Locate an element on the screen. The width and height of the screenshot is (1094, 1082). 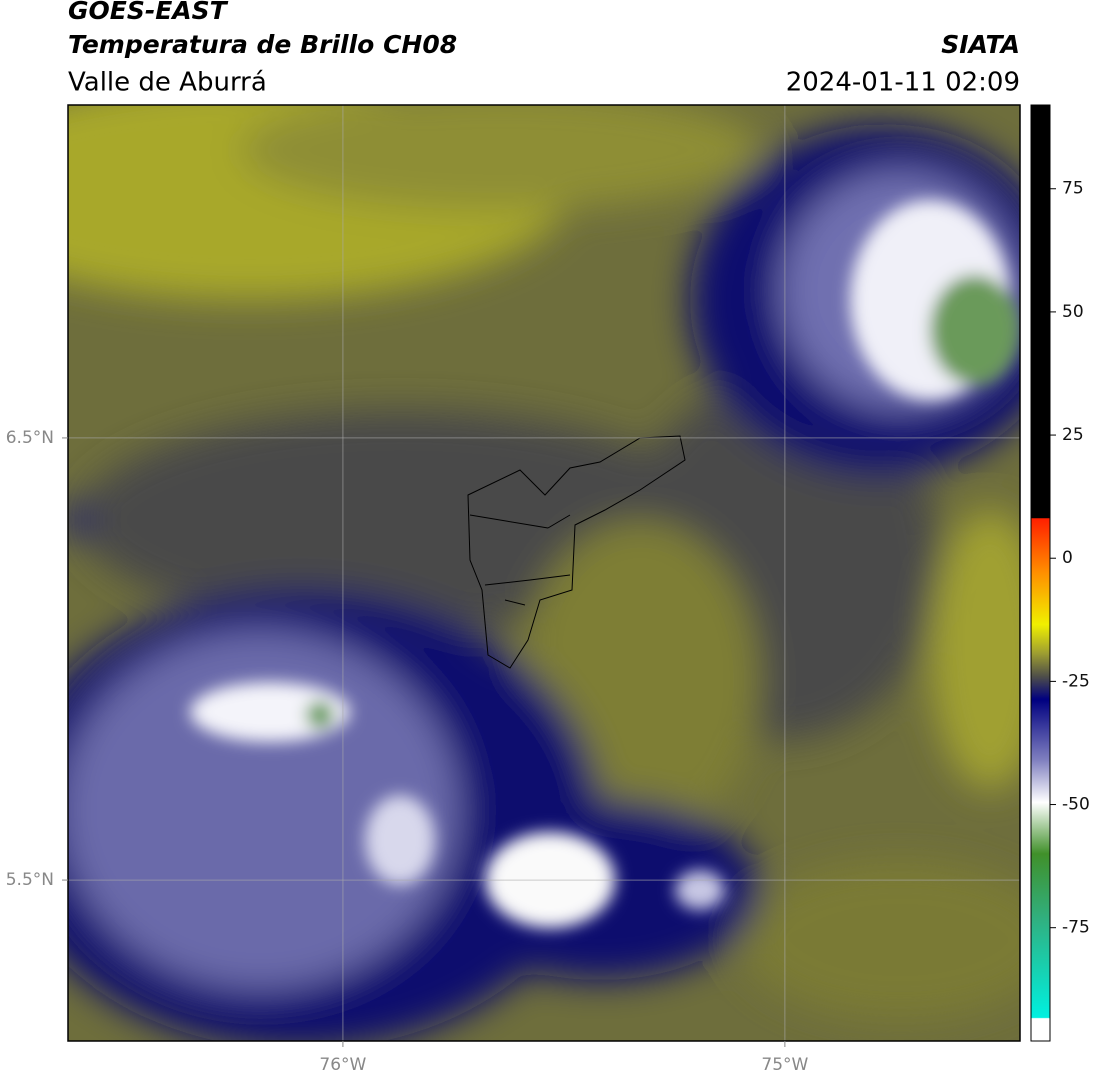
colorbar-tick-label: -50 is located at coordinates (1076, 805).